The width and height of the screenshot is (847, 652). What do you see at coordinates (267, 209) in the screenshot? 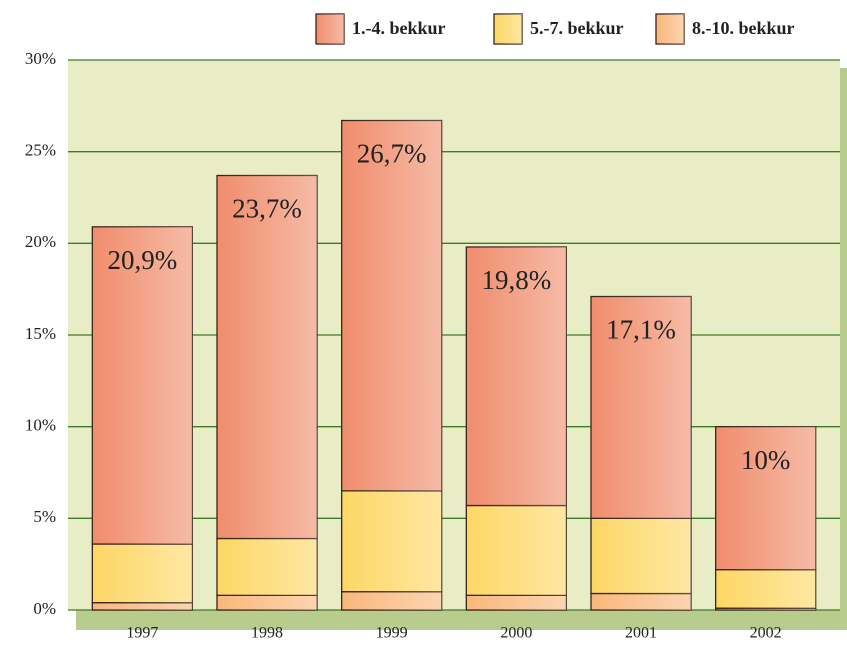
I see `total-label: 23,7%` at bounding box center [267, 209].